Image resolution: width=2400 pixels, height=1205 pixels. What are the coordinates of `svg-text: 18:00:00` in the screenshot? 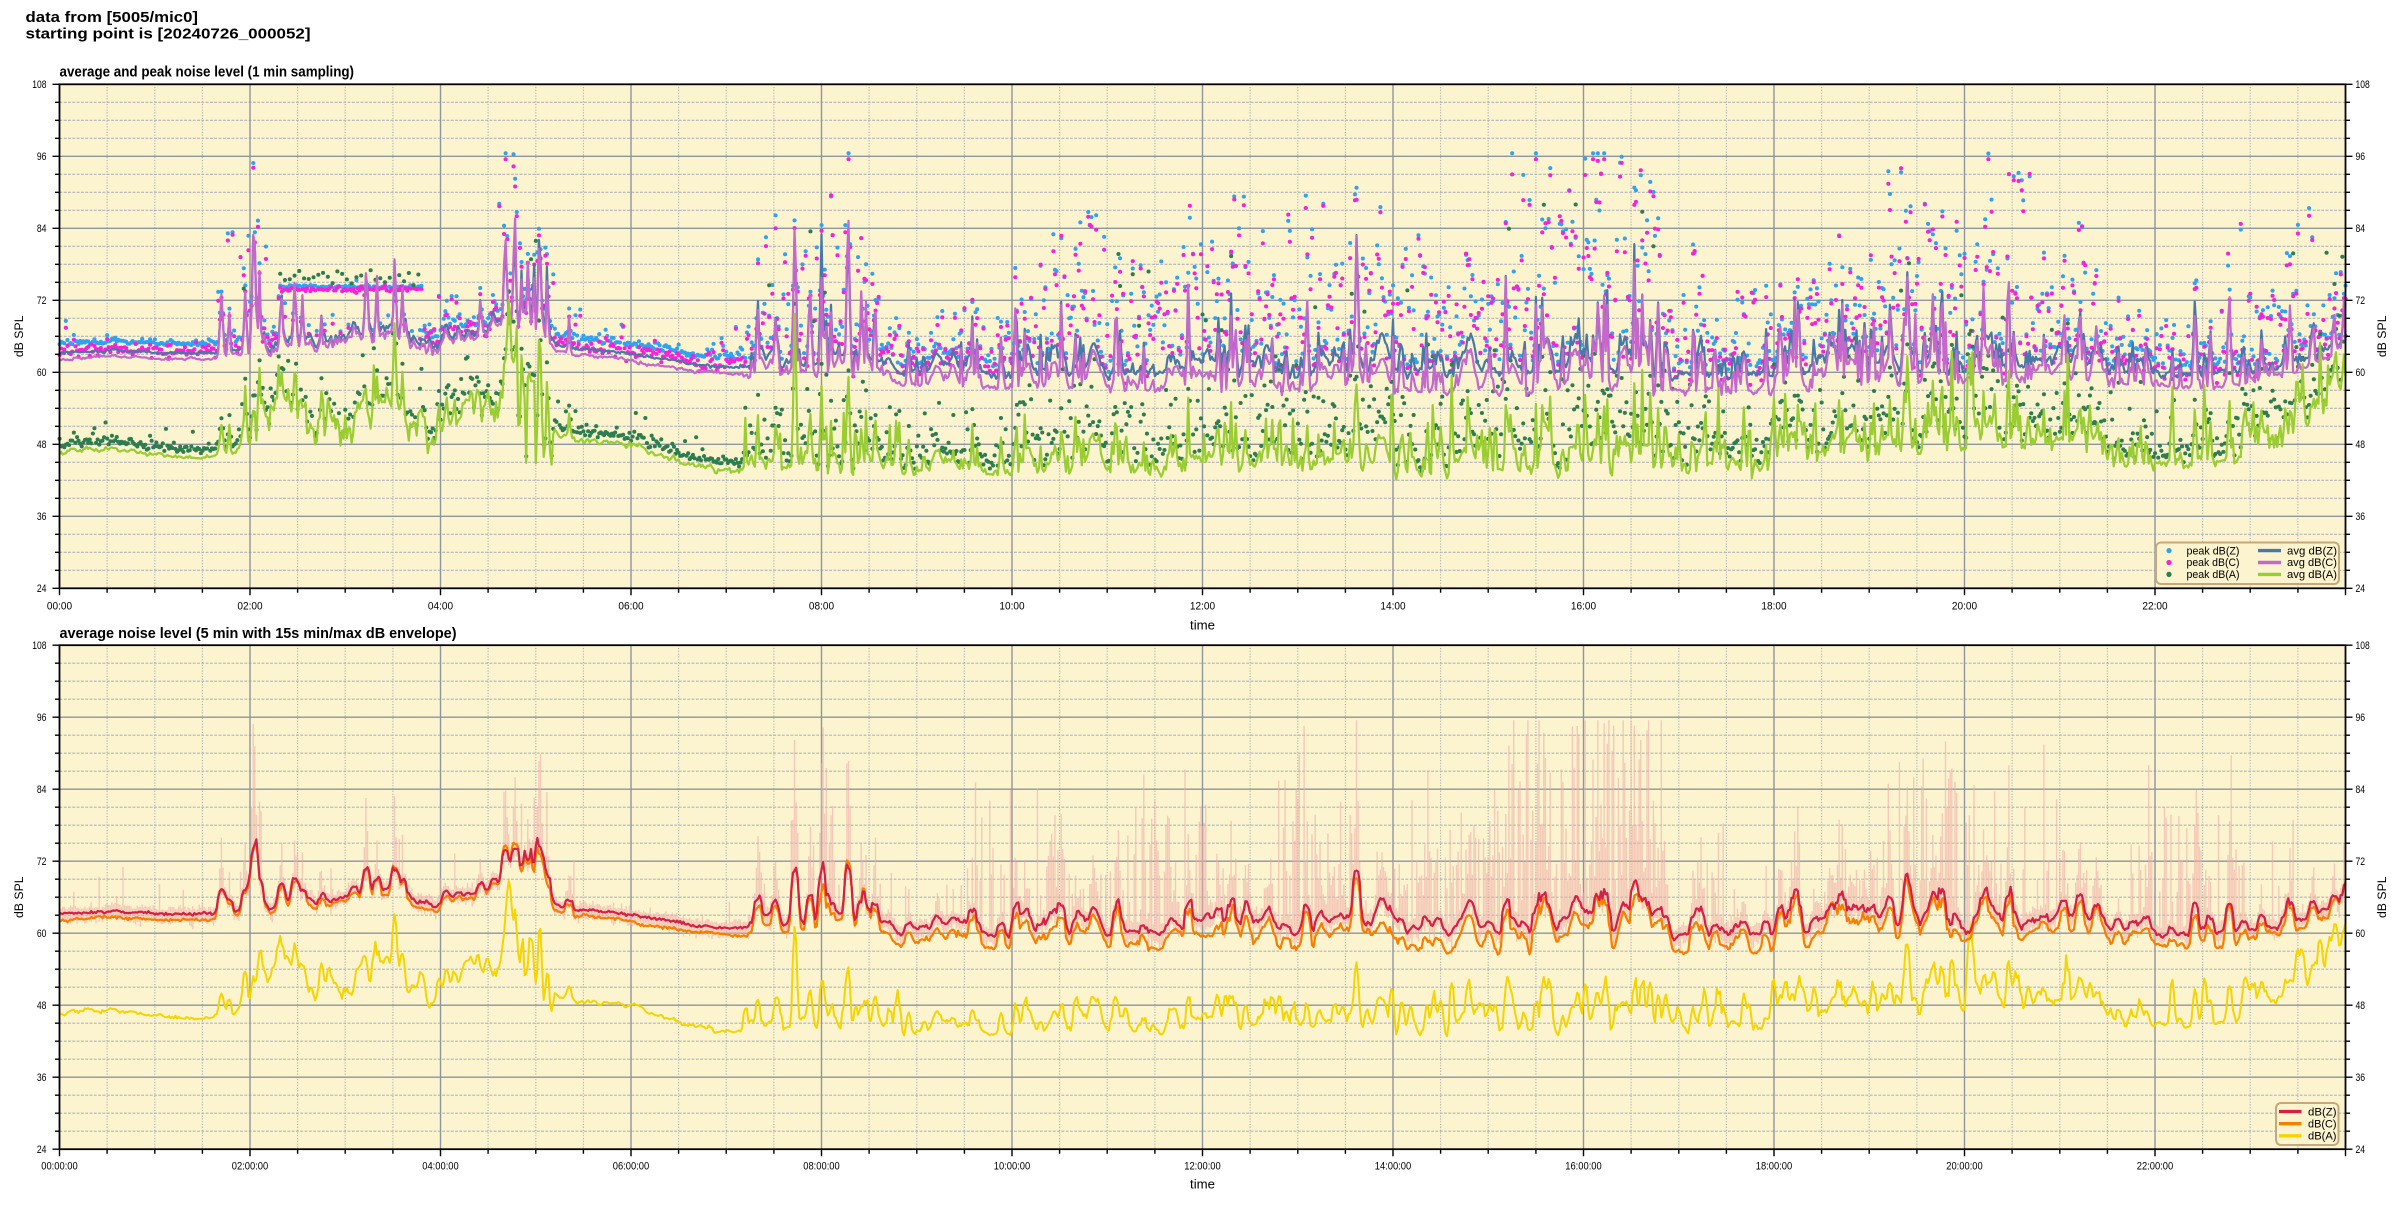 It's located at (1774, 1167).